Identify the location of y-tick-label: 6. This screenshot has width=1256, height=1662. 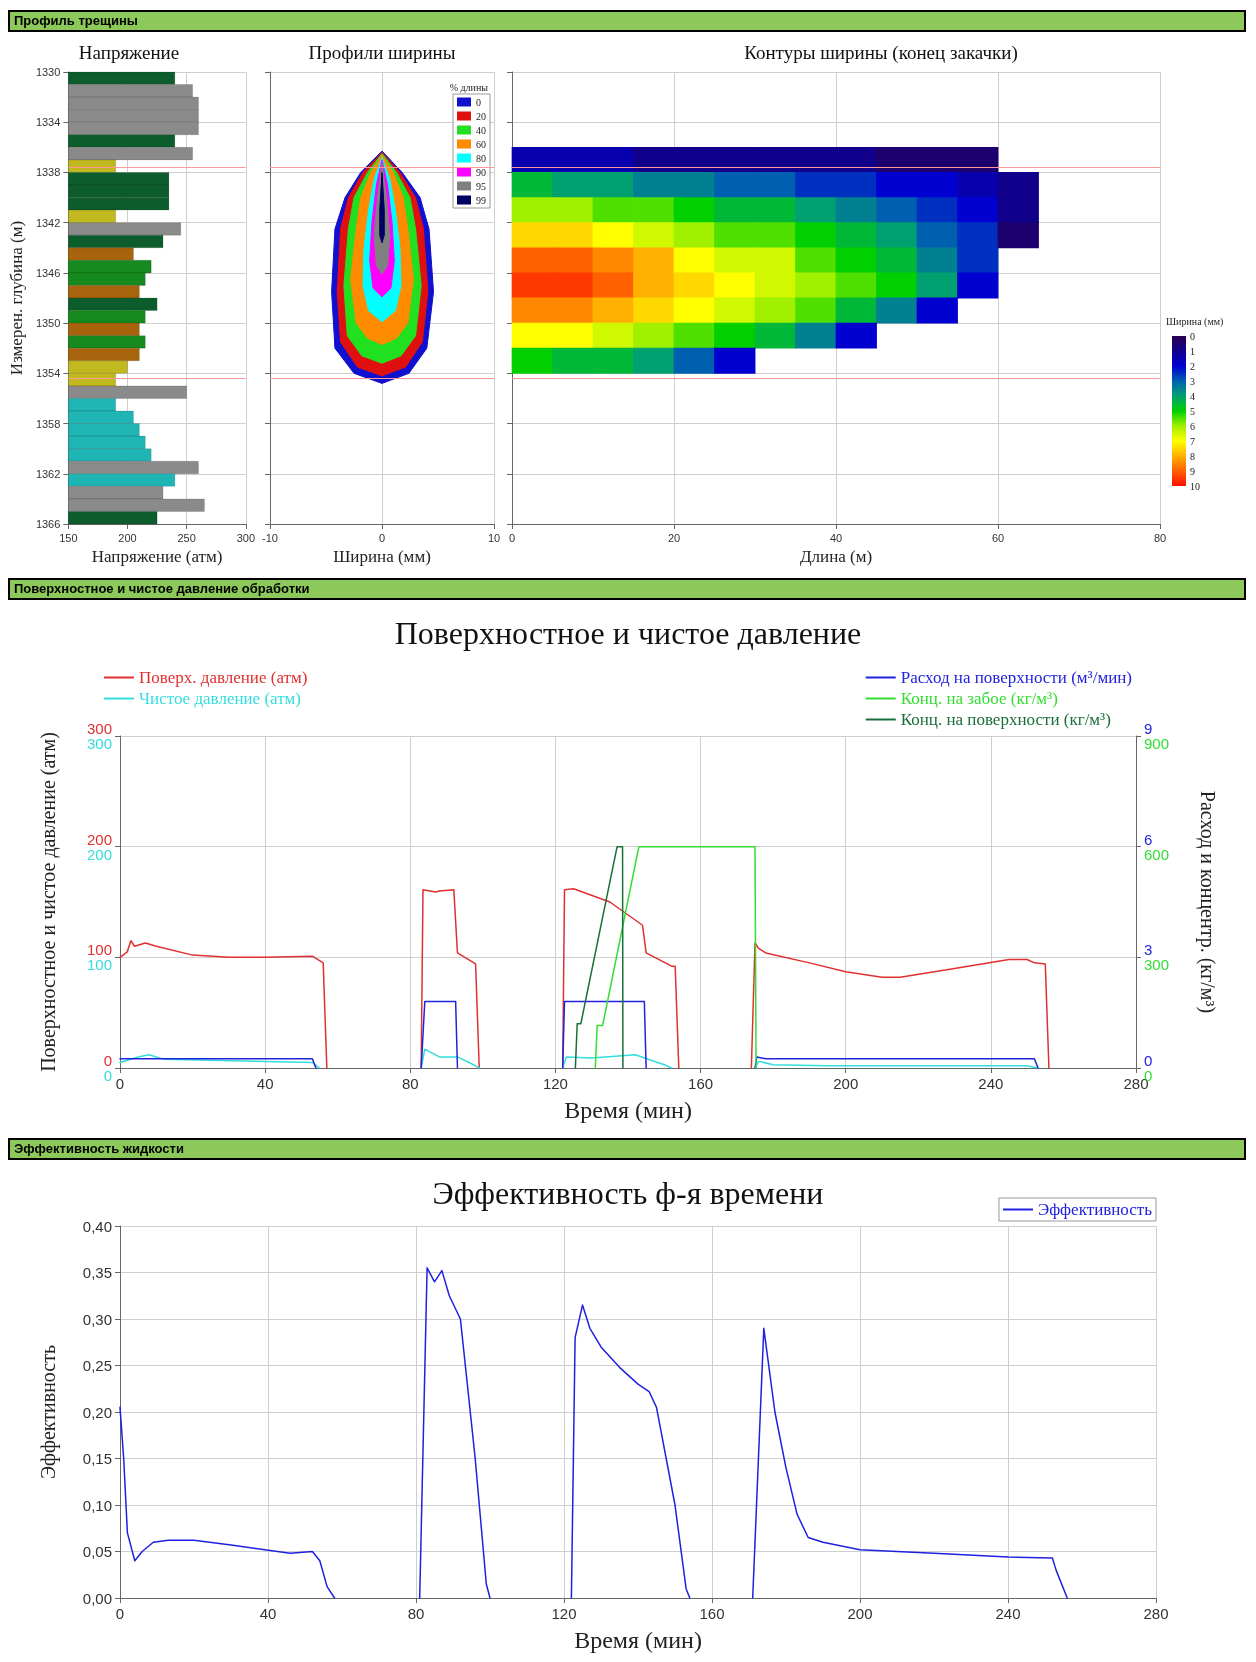
(1148, 839).